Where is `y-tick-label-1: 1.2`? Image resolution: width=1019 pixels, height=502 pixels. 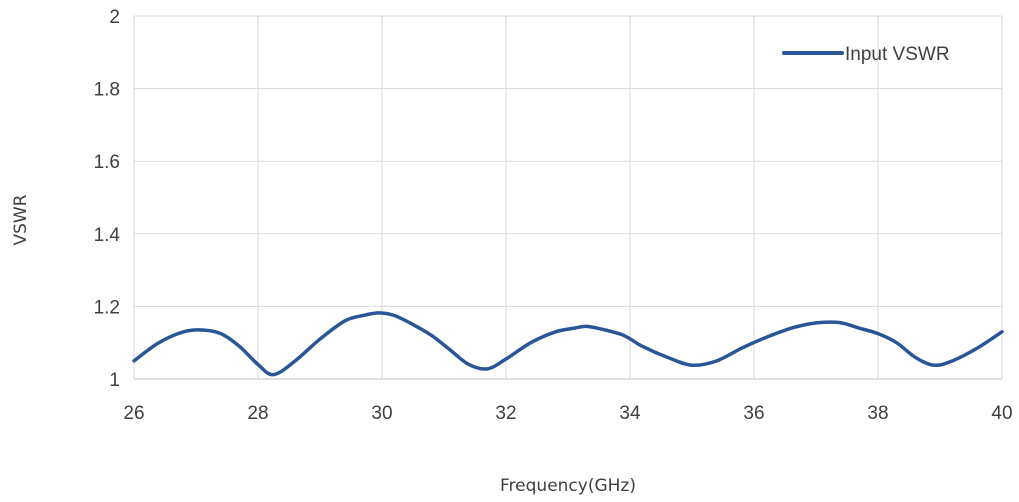 y-tick-label-1: 1.2 is located at coordinates (107, 307).